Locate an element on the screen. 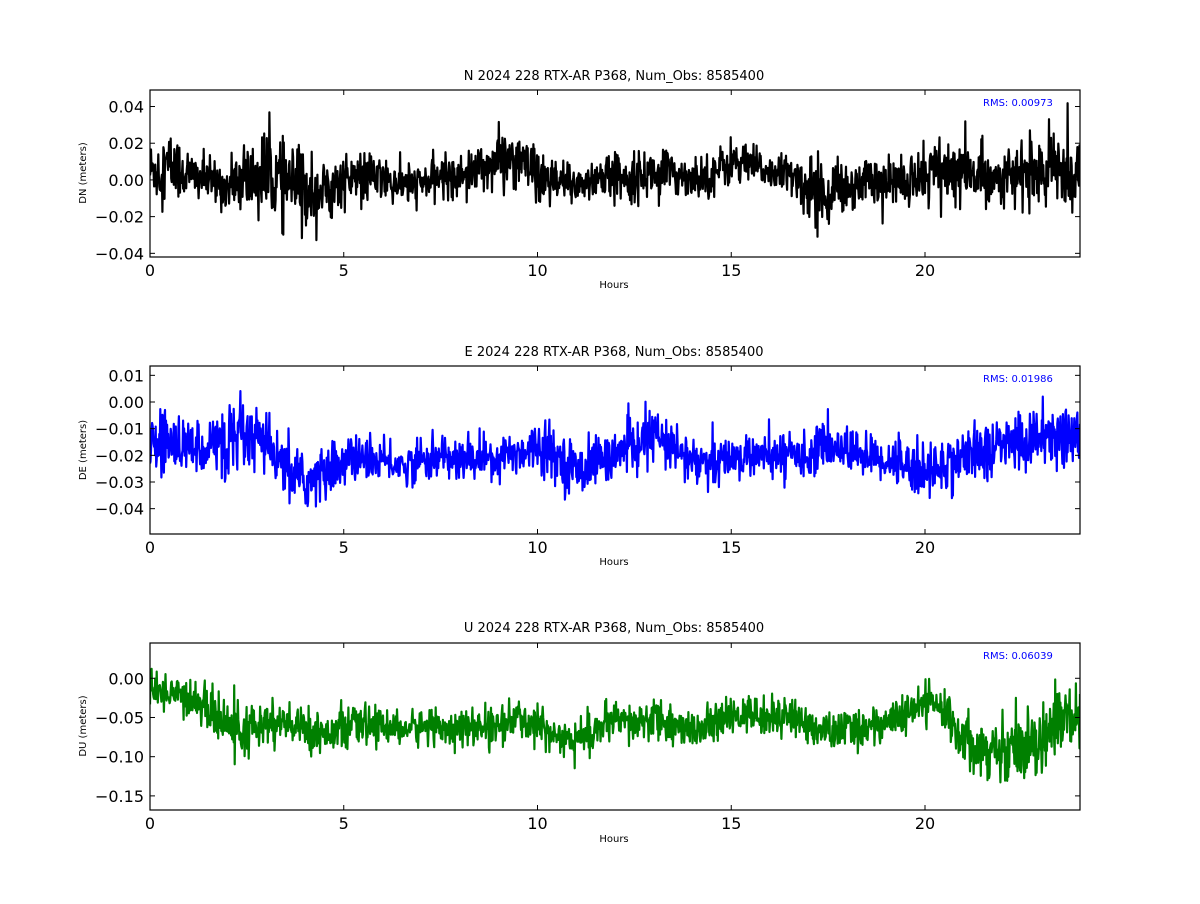 This screenshot has width=1200, height=904. y-axis-label: DN (meters) is located at coordinates (83, 173).